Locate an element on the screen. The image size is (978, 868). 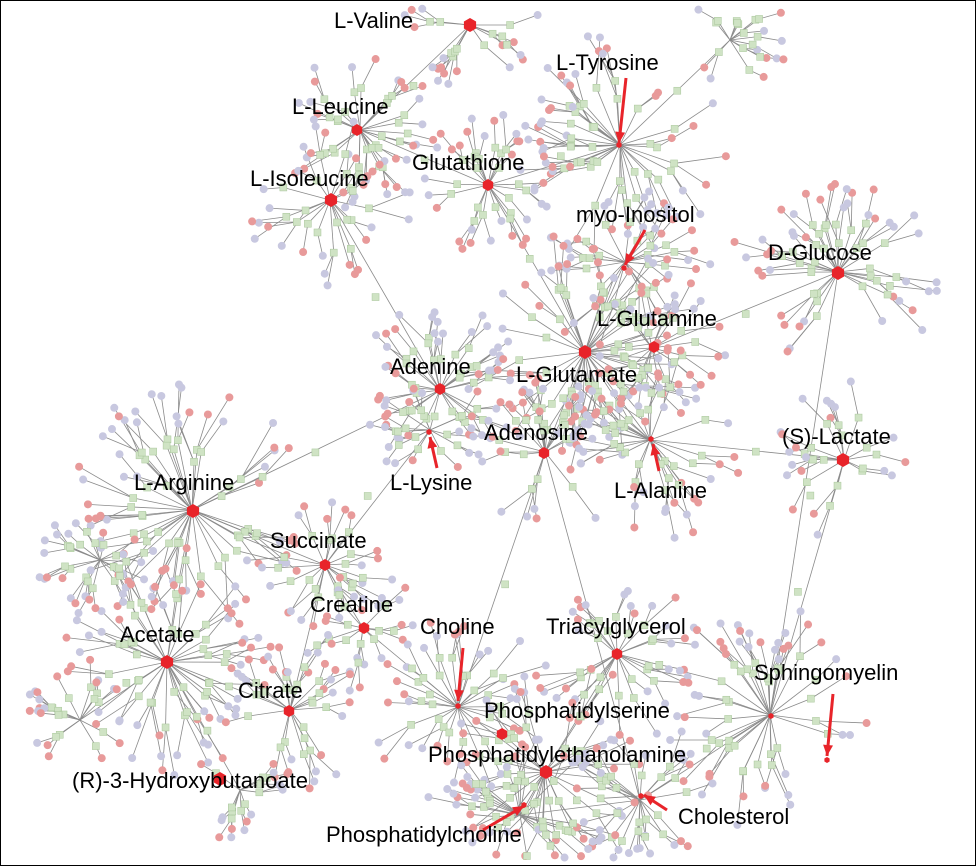
arrow-choline-head is located at coordinates (459, 695).